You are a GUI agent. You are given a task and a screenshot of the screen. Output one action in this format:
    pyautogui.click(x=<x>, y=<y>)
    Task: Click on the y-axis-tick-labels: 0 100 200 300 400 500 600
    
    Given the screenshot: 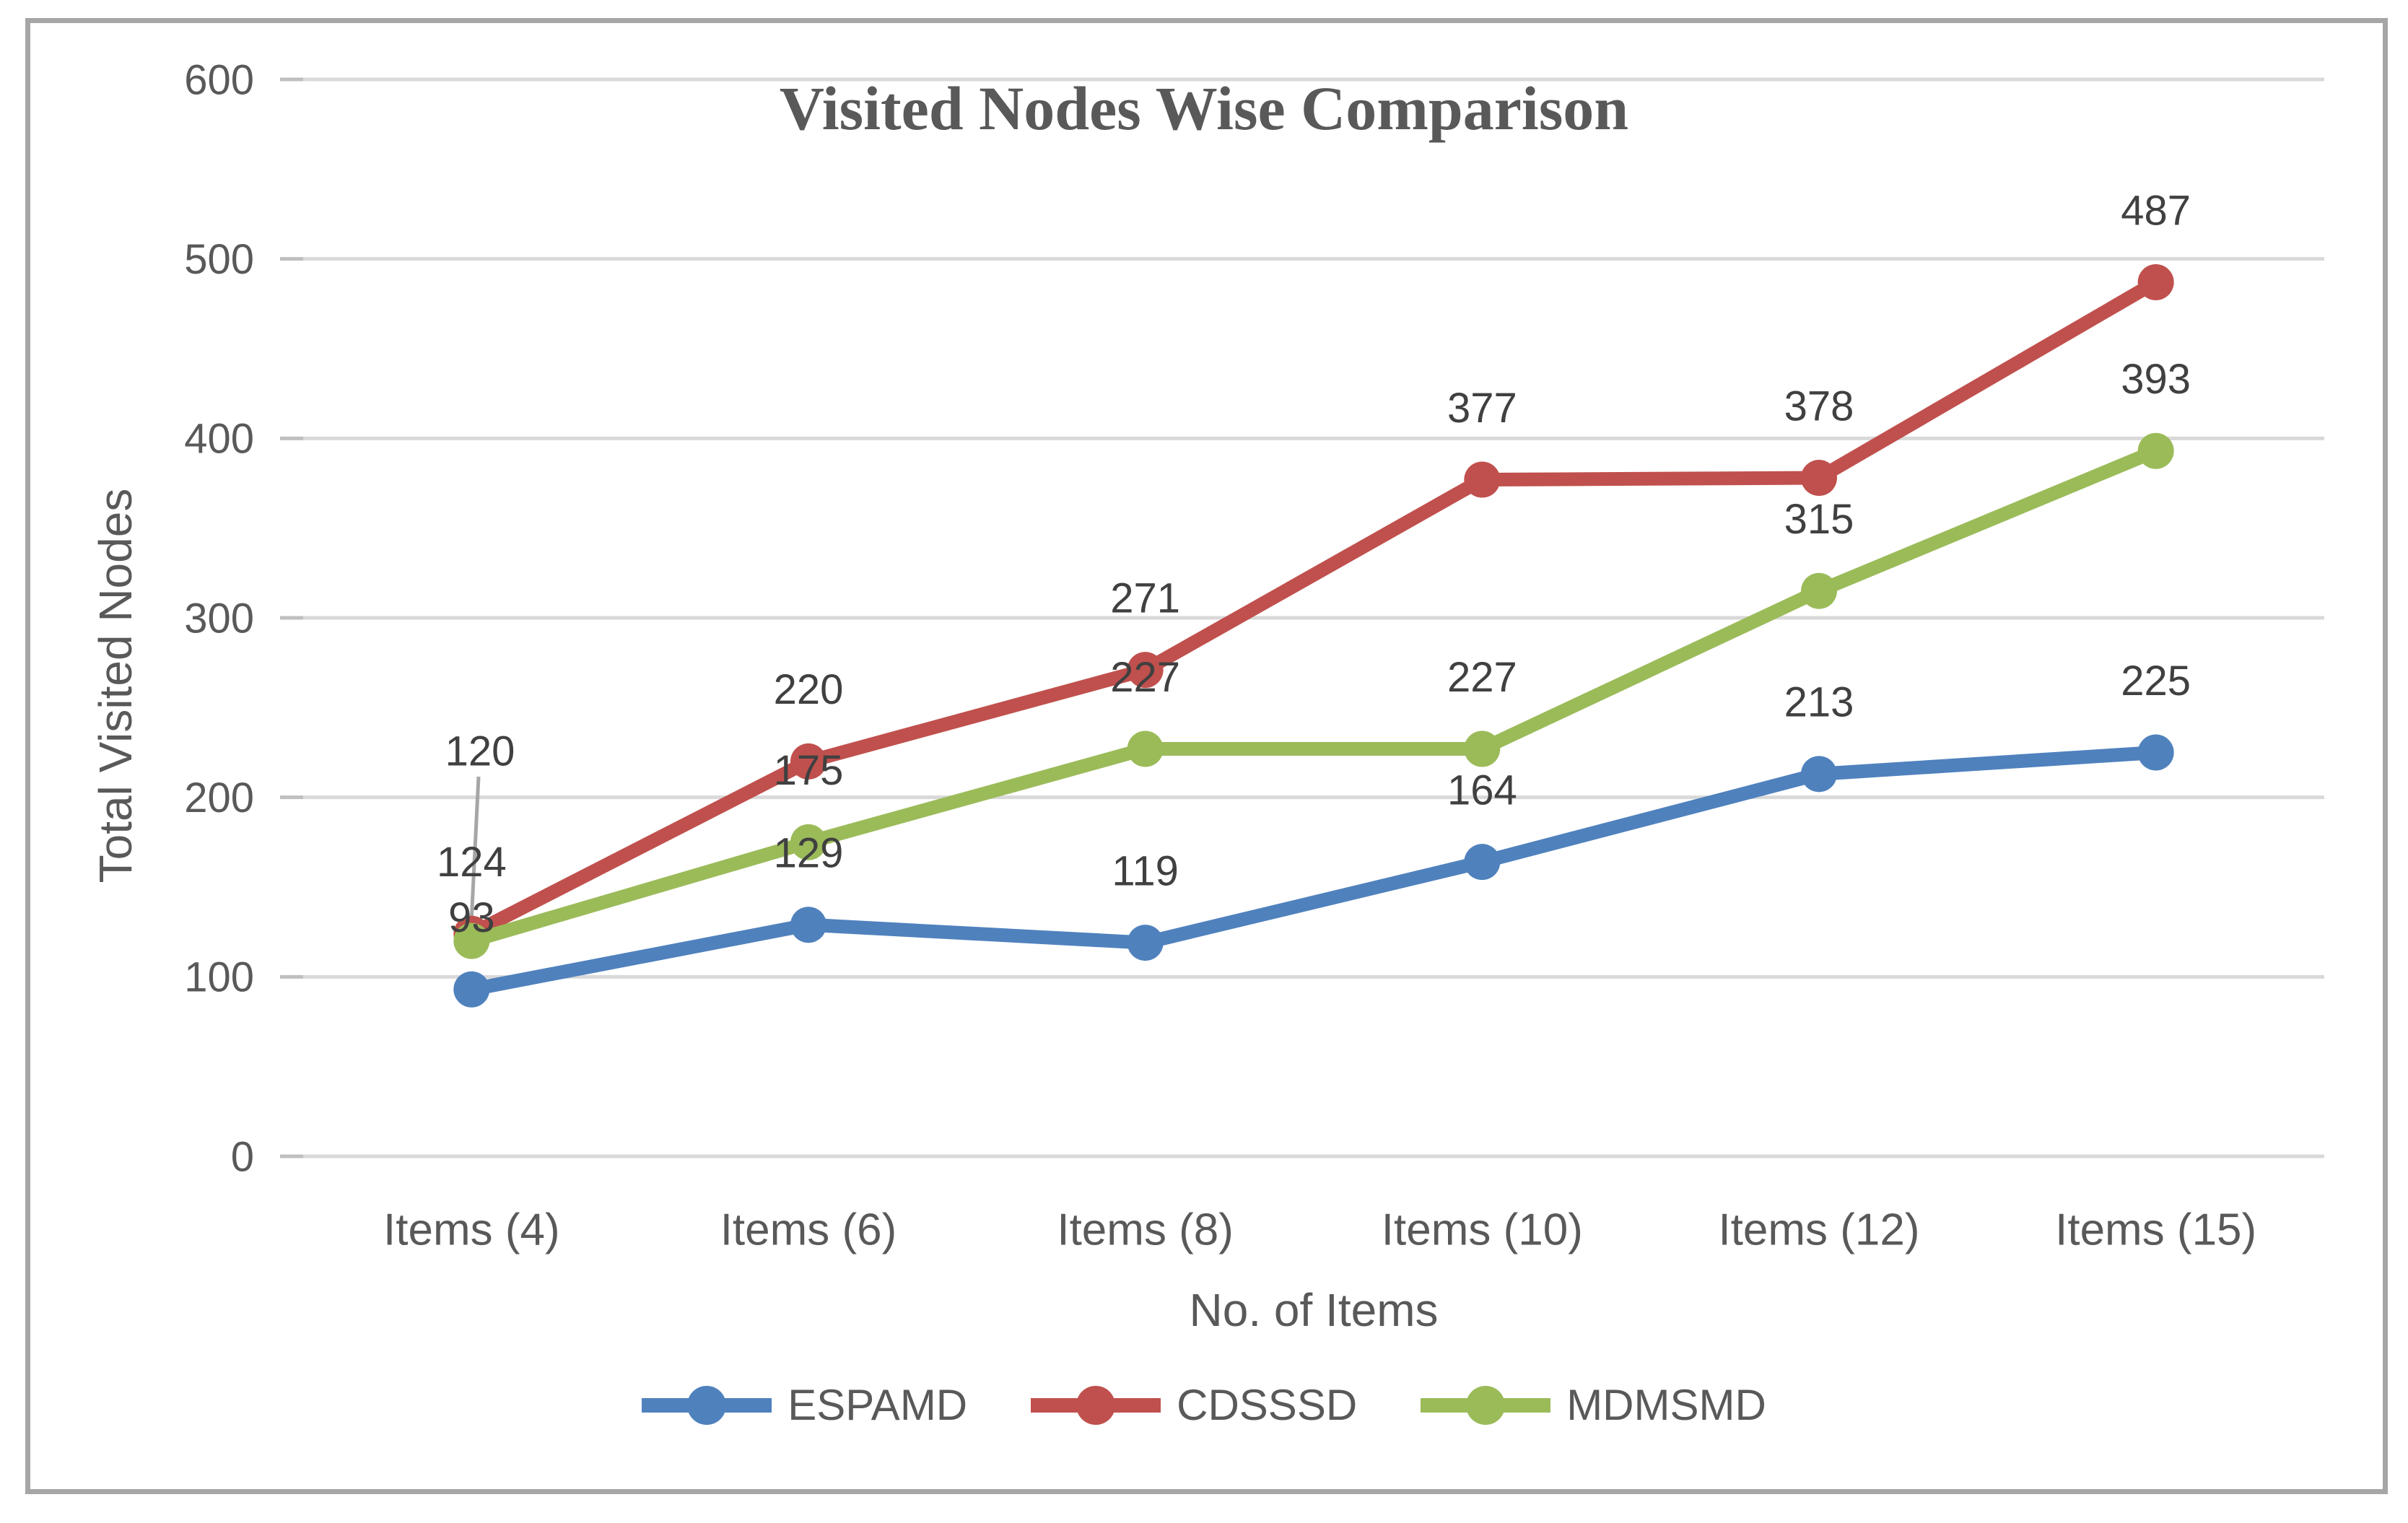 What is the action you would take?
    pyautogui.click(x=219, y=618)
    